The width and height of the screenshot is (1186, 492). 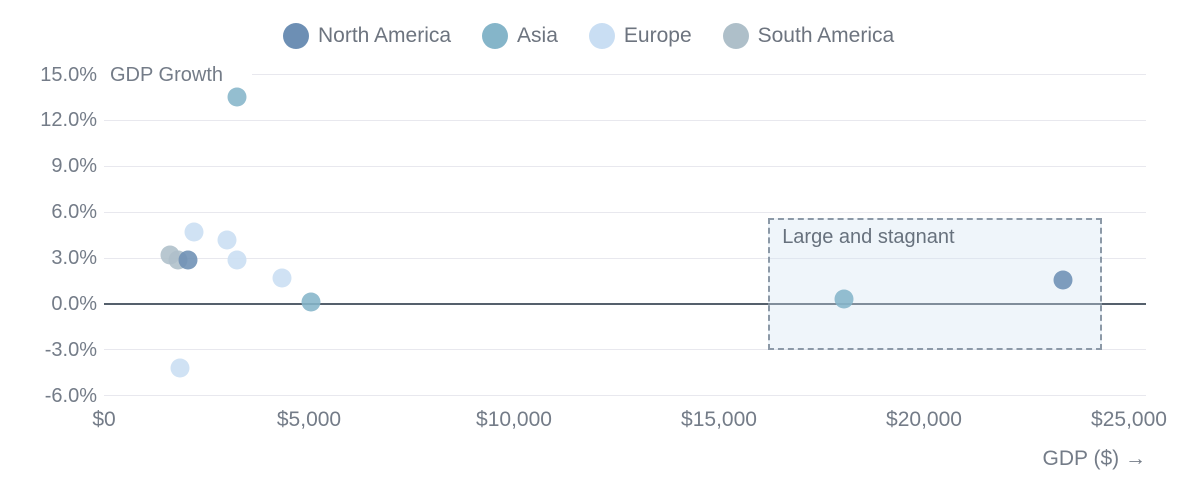 What do you see at coordinates (68, 120) in the screenshot?
I see `y-tick-label: 12.0%` at bounding box center [68, 120].